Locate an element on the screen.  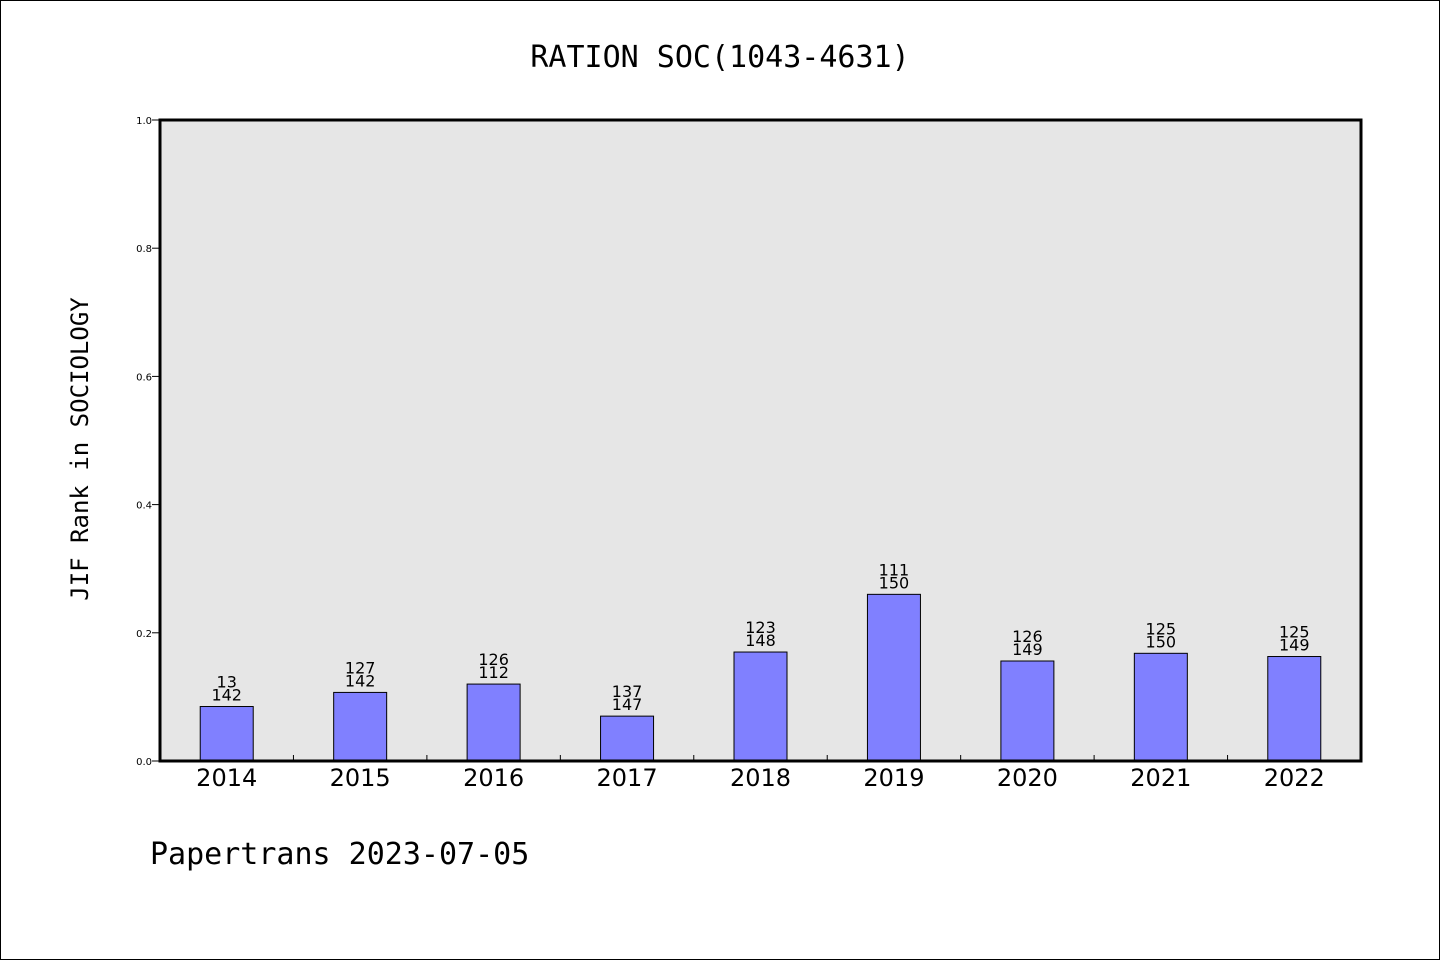
bar-2016 is located at coordinates (493, 722).